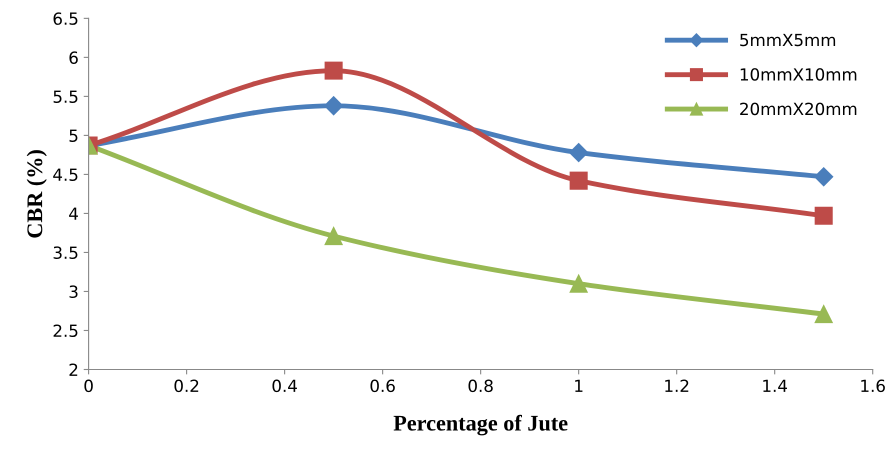 The image size is (886, 459). Describe the element at coordinates (73, 369) in the screenshot. I see `y-tick-label: 2` at that location.